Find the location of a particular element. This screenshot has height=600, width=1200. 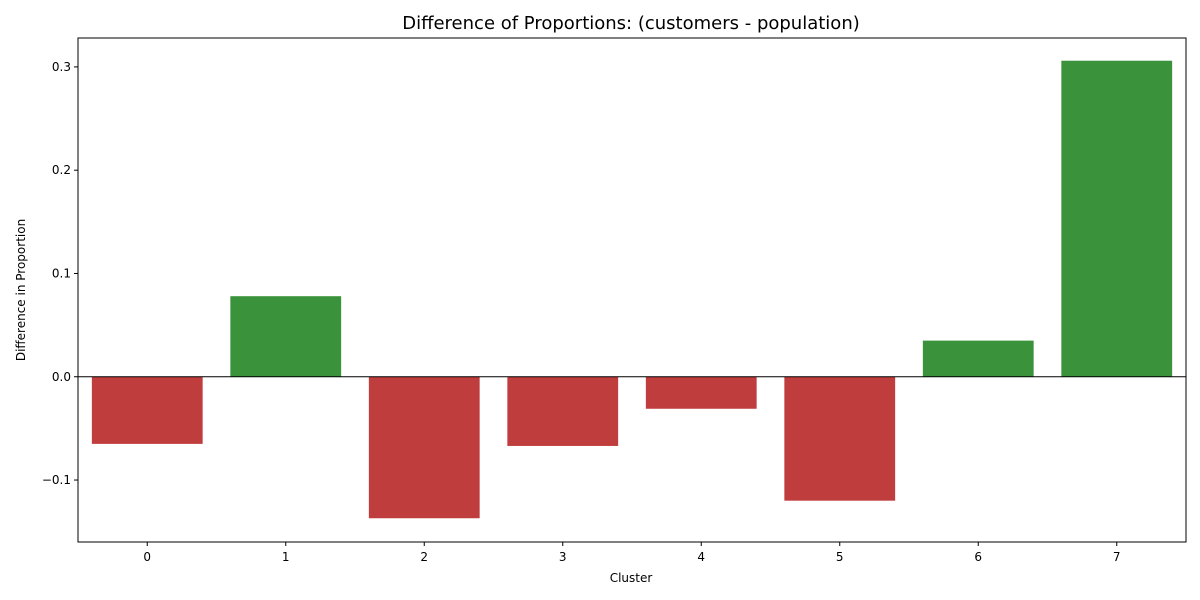

x-axis-label: Cluster is located at coordinates (631, 578).